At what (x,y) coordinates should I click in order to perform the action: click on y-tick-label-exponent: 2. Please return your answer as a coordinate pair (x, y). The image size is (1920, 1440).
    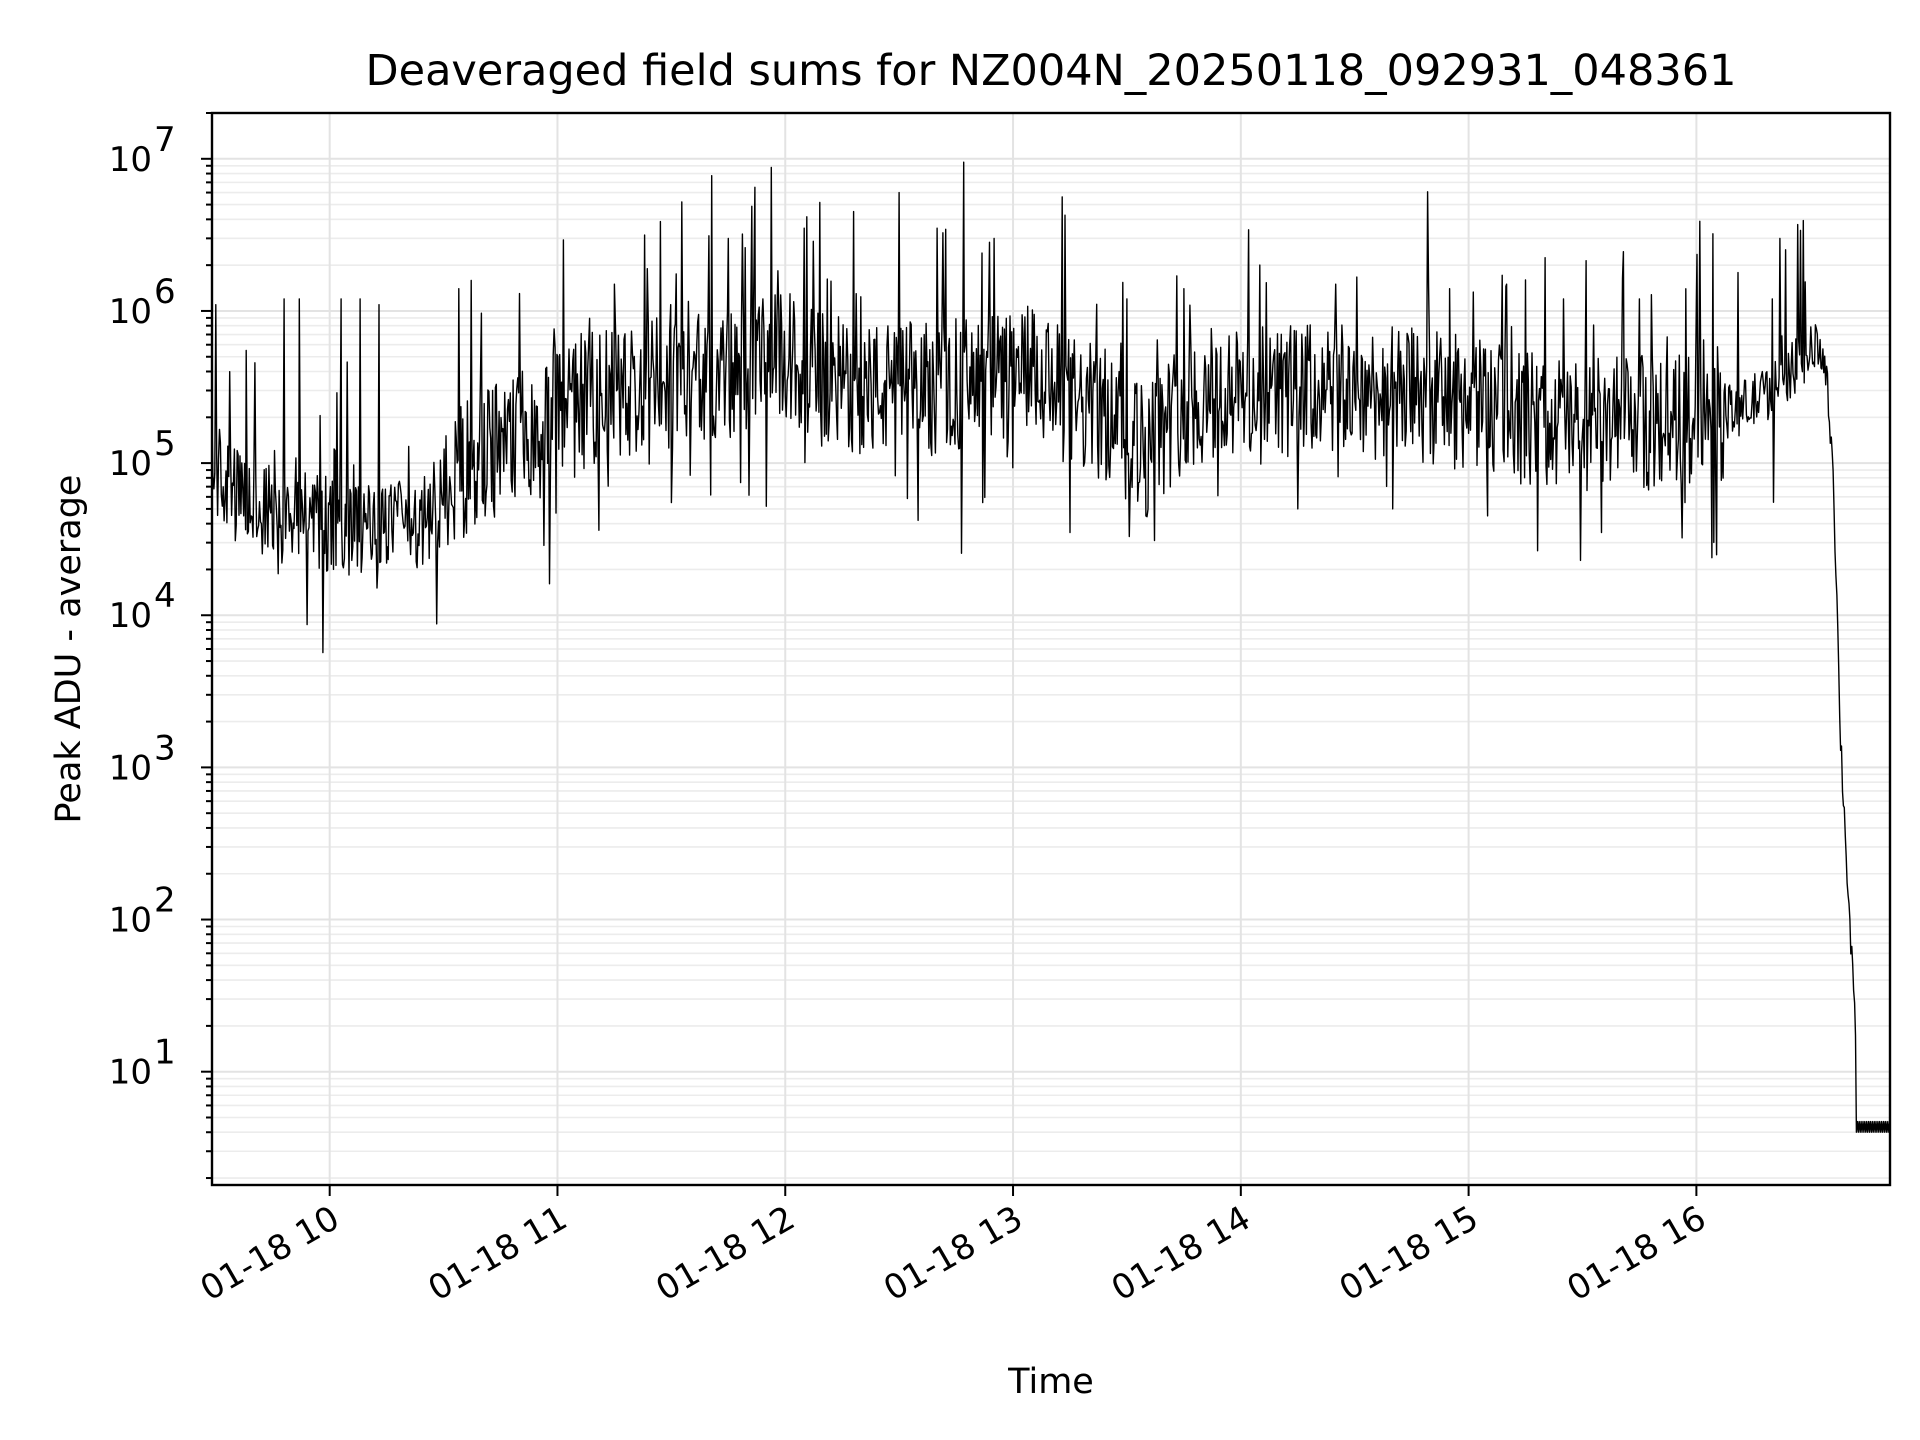
    Looking at the image, I should click on (165, 901).